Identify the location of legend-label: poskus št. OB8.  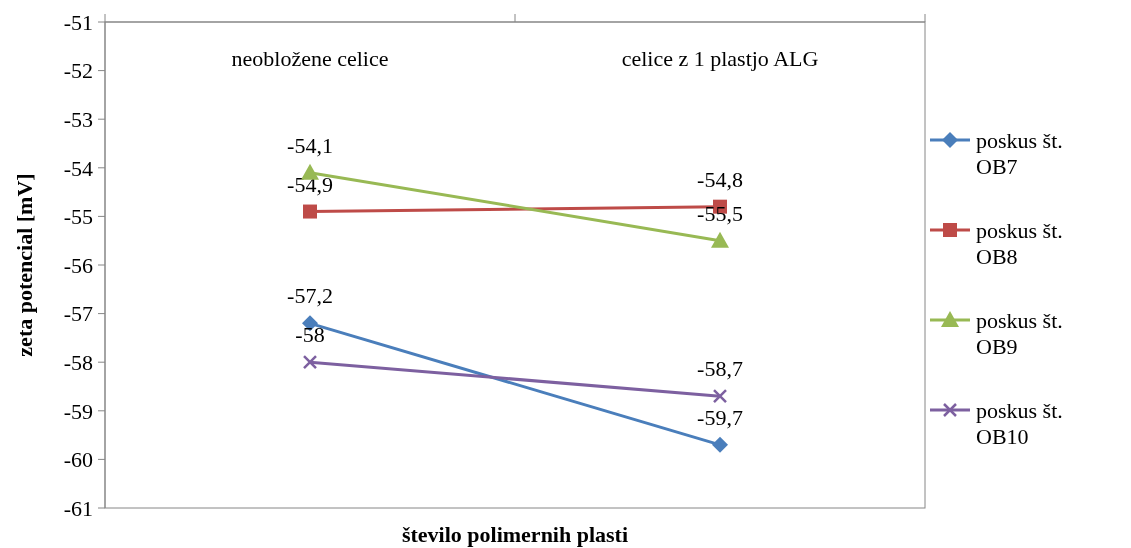
(1019, 243).